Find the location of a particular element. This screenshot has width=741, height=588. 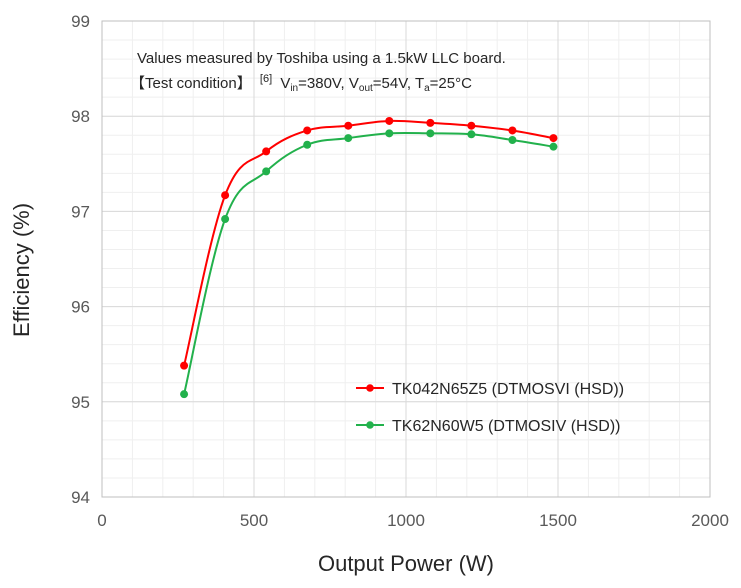

vout-label: V is located at coordinates (354, 83).